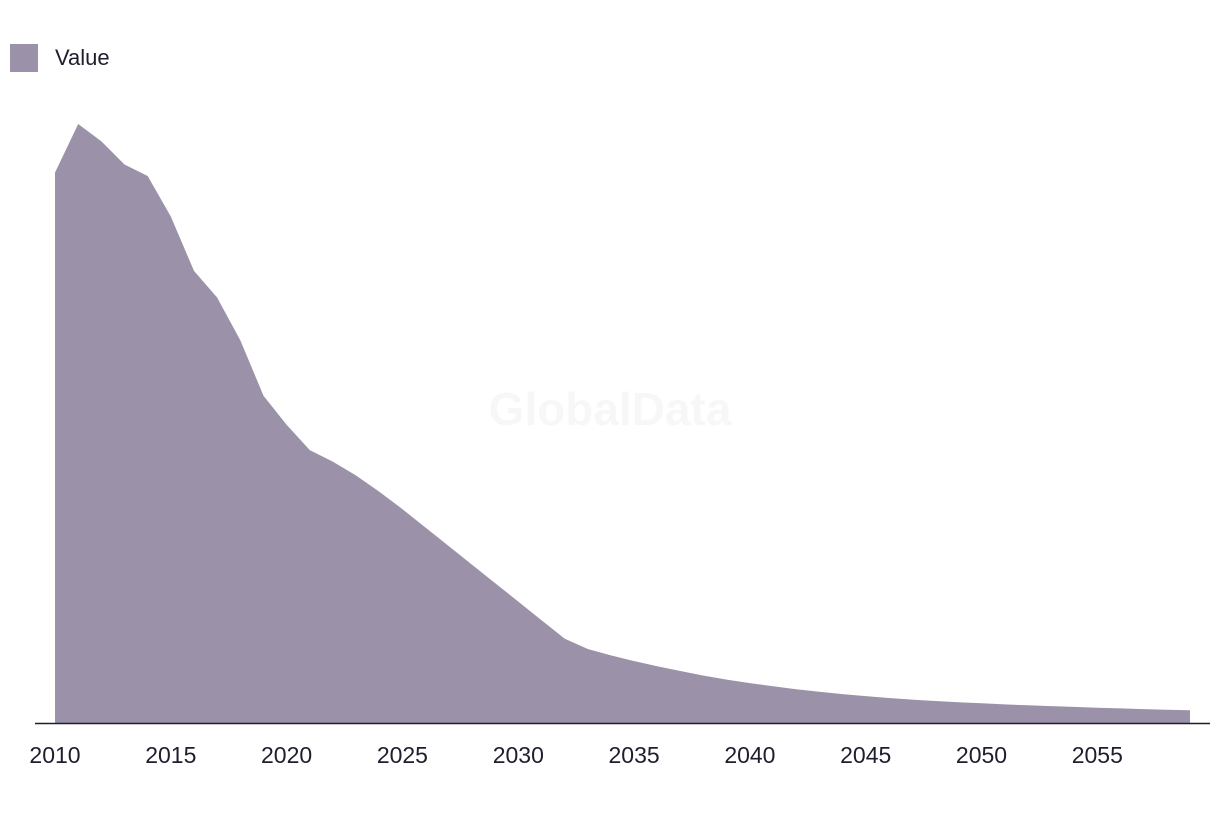 The image size is (1220, 816). I want to click on x-tick-label: 2050, so click(981, 755).